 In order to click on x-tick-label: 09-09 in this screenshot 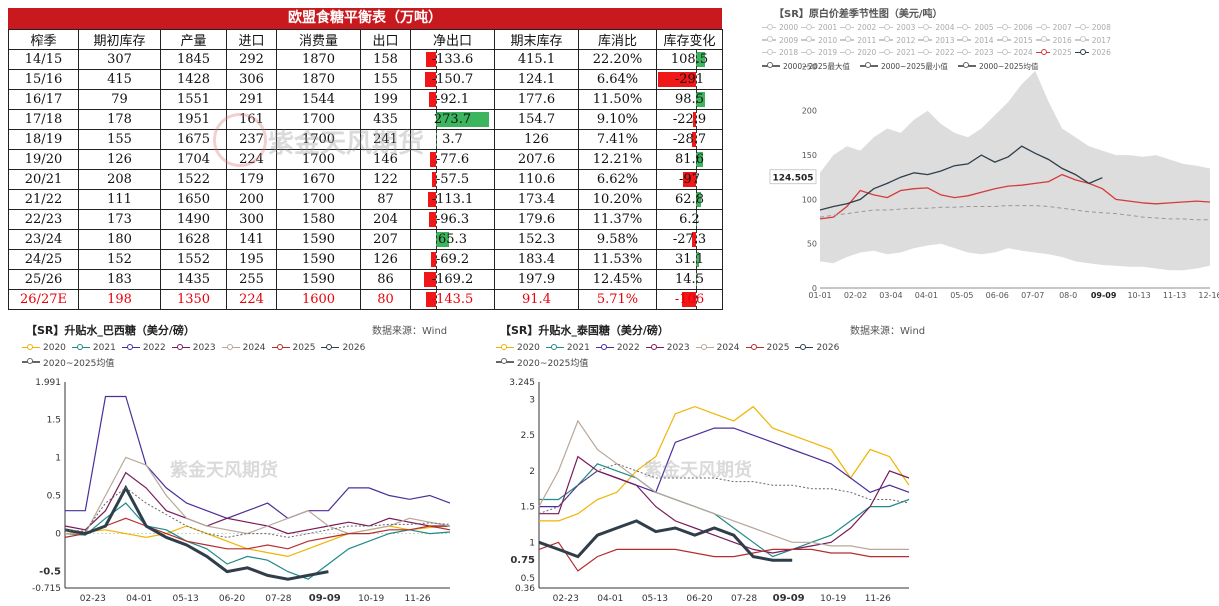, I will do `click(325, 598)`.